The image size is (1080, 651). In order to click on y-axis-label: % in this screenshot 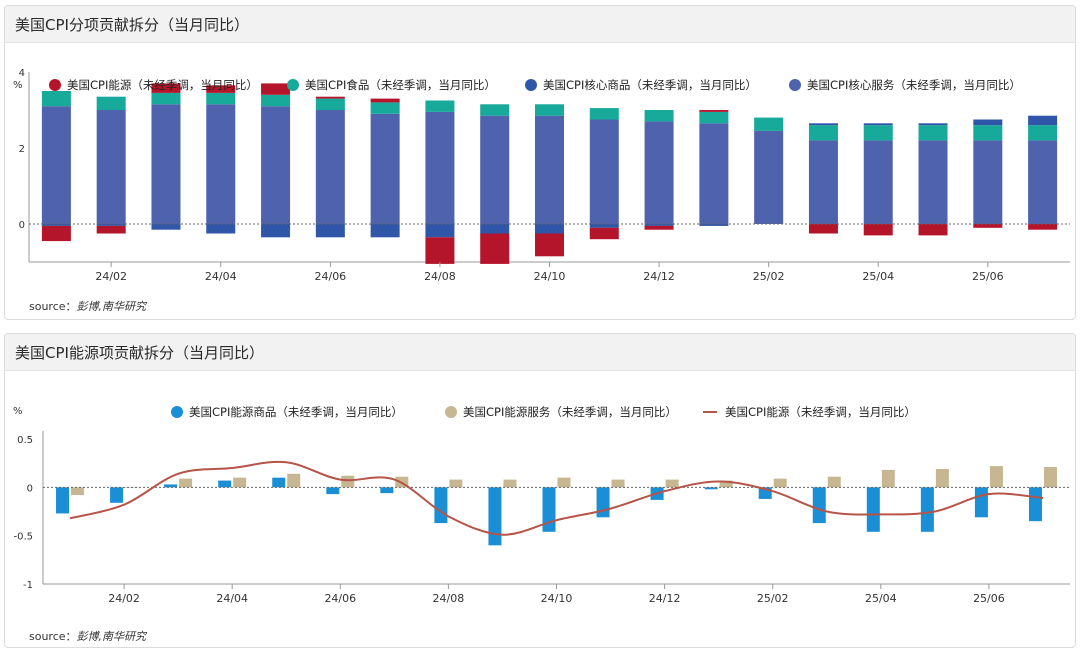, I will do `click(18, 411)`.